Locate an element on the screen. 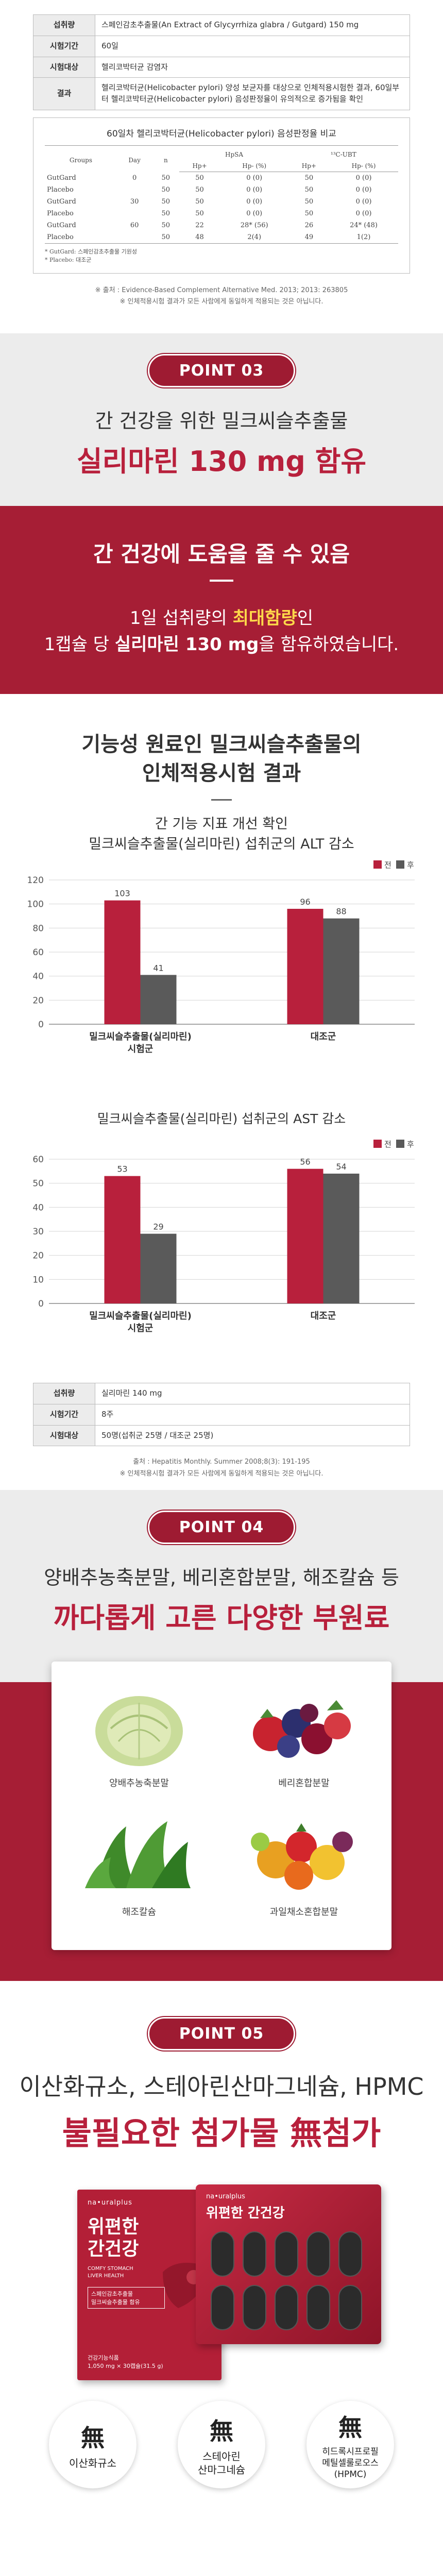 The width and height of the screenshot is (443, 2576). study-cell: 2(4) is located at coordinates (254, 237).